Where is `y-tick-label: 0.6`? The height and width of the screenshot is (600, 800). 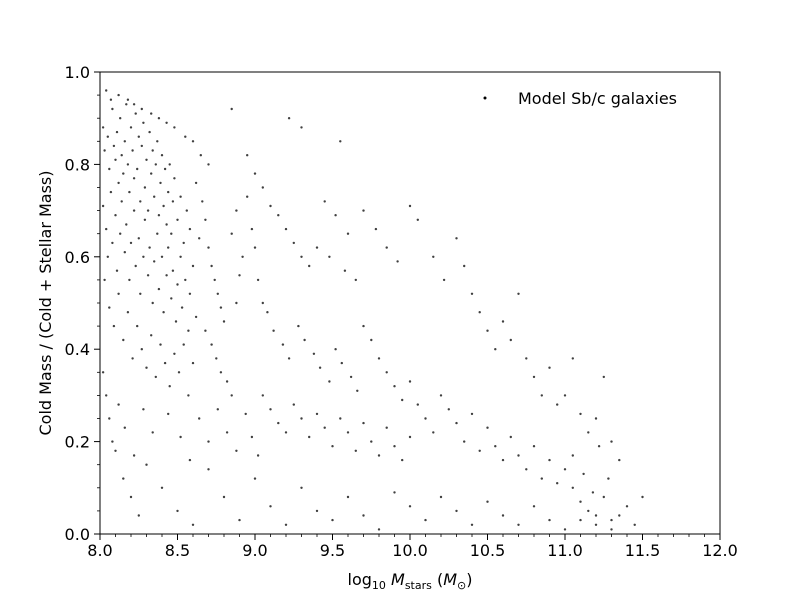 y-tick-label: 0.6 is located at coordinates (77, 257).